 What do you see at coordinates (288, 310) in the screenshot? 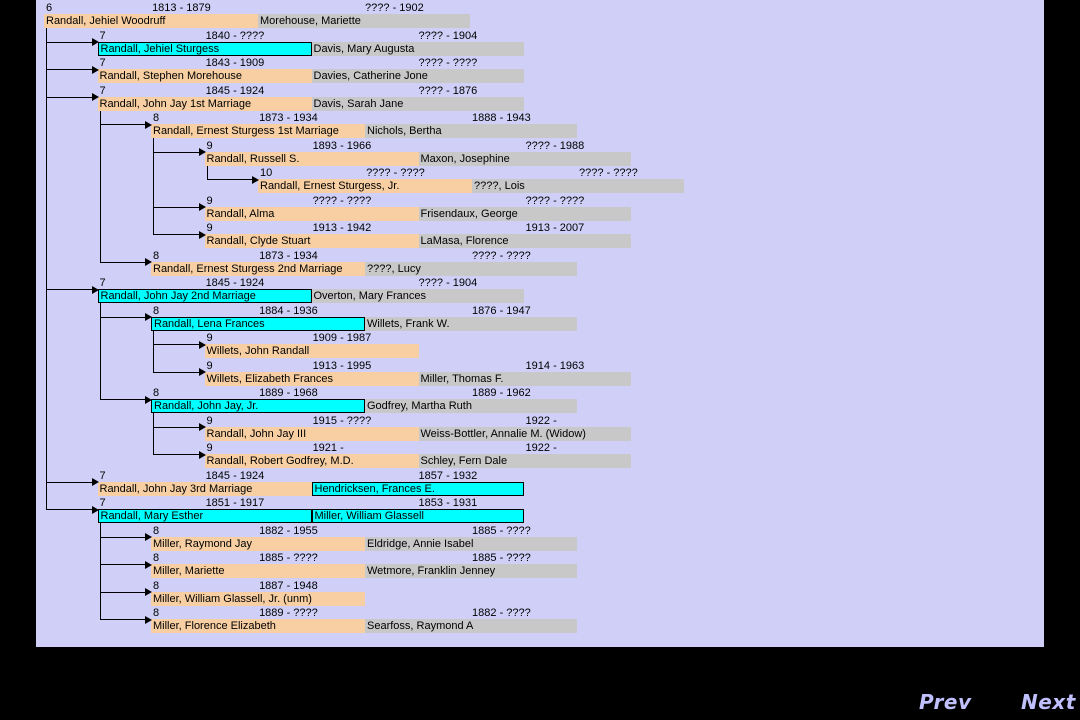
I see `person-dates: 1884 - 1936` at bounding box center [288, 310].